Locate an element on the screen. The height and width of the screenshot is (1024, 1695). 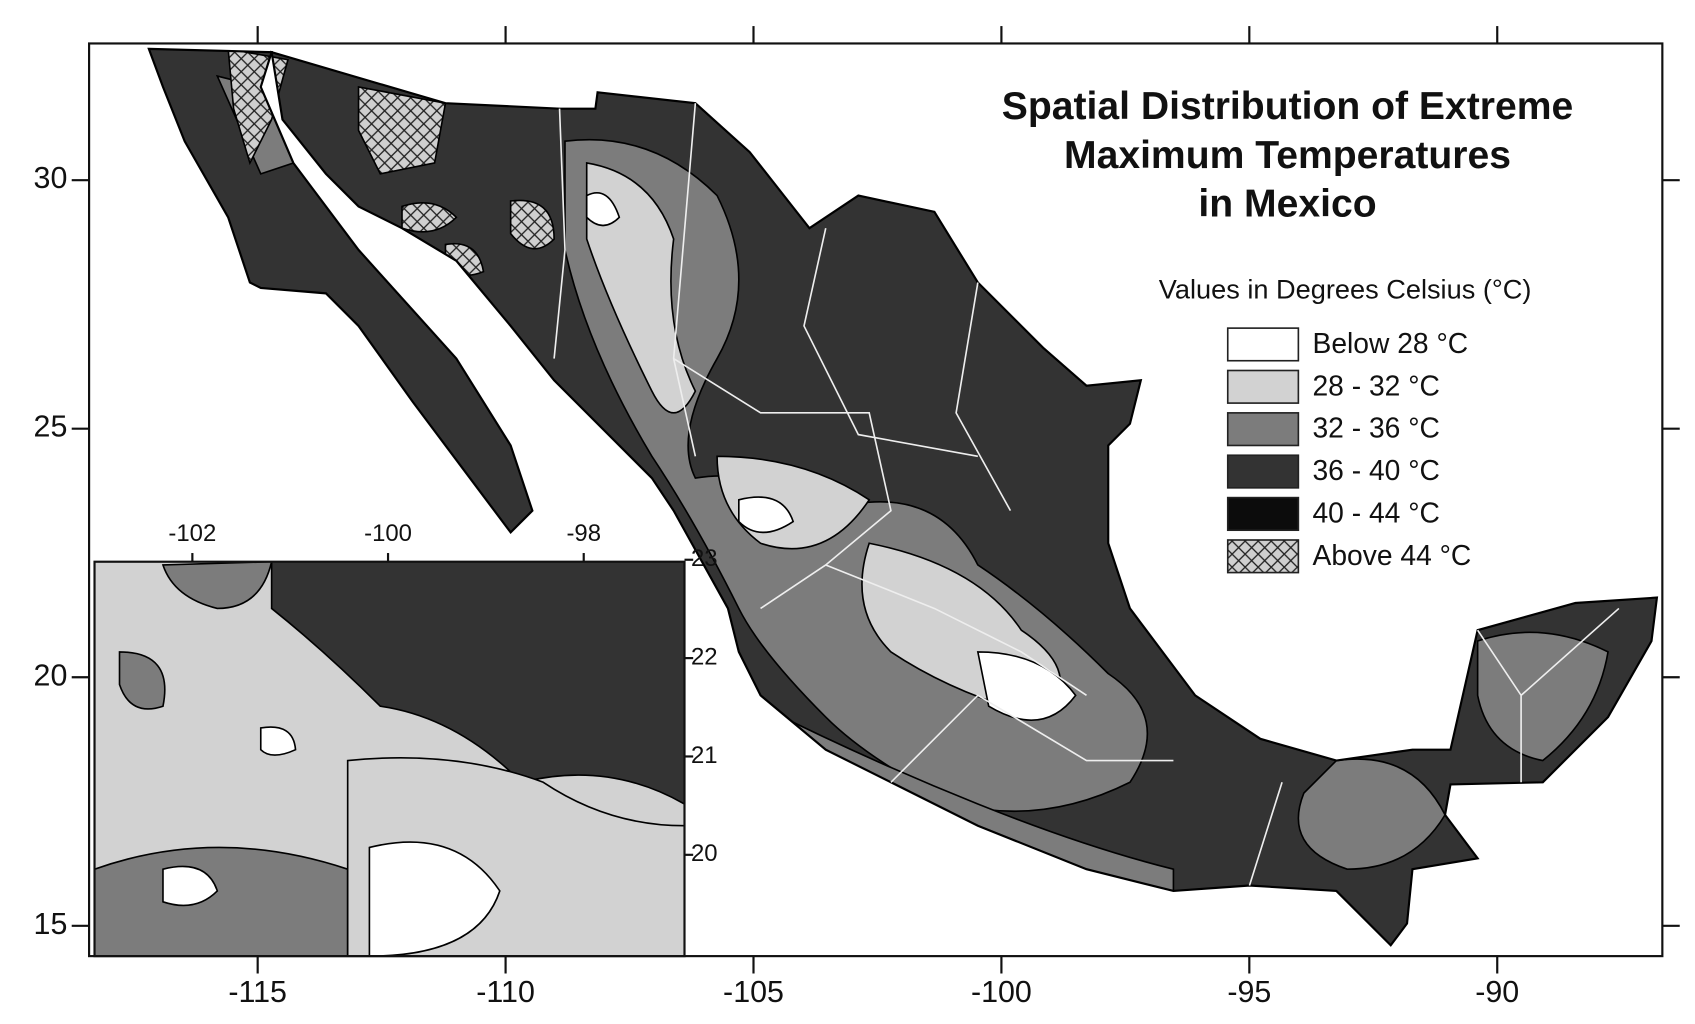
inset-y-tick-label: 23 is located at coordinates (704, 558).